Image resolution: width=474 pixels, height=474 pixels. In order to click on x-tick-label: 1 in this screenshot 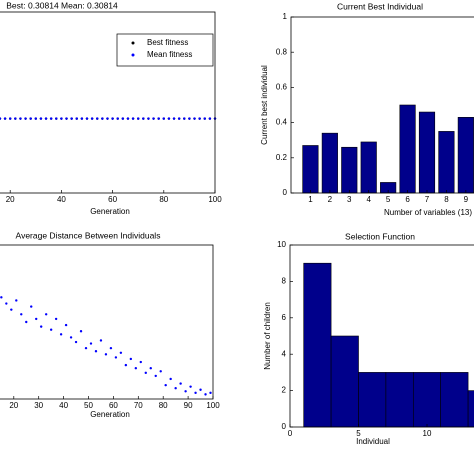, I will do `click(310, 199)`.